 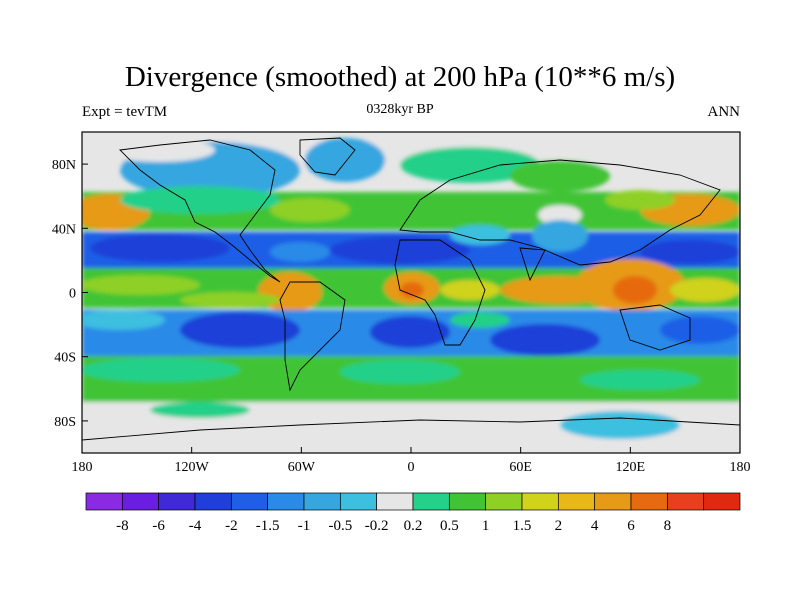 What do you see at coordinates (559, 526) in the screenshot?
I see `colorbar-label: 2` at bounding box center [559, 526].